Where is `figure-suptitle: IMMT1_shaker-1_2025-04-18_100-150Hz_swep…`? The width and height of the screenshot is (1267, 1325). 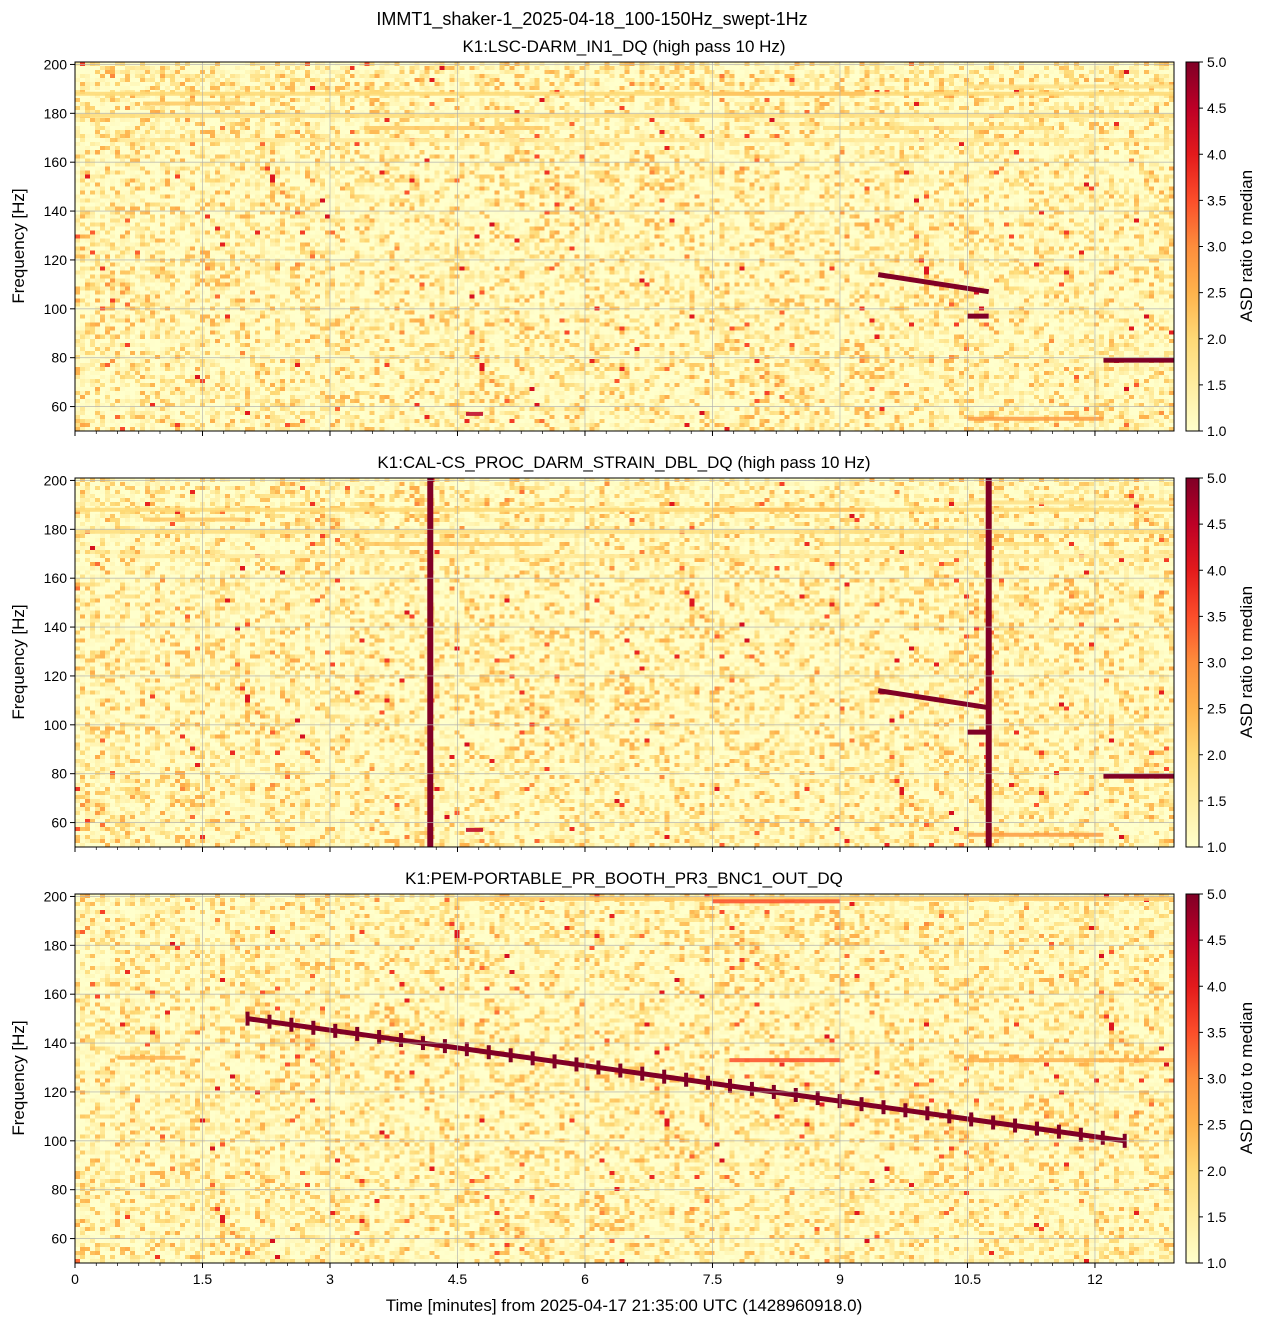
figure-suptitle: IMMT1_shaker-1_2025-04-18_100-150Hz_swep… is located at coordinates (591, 19).